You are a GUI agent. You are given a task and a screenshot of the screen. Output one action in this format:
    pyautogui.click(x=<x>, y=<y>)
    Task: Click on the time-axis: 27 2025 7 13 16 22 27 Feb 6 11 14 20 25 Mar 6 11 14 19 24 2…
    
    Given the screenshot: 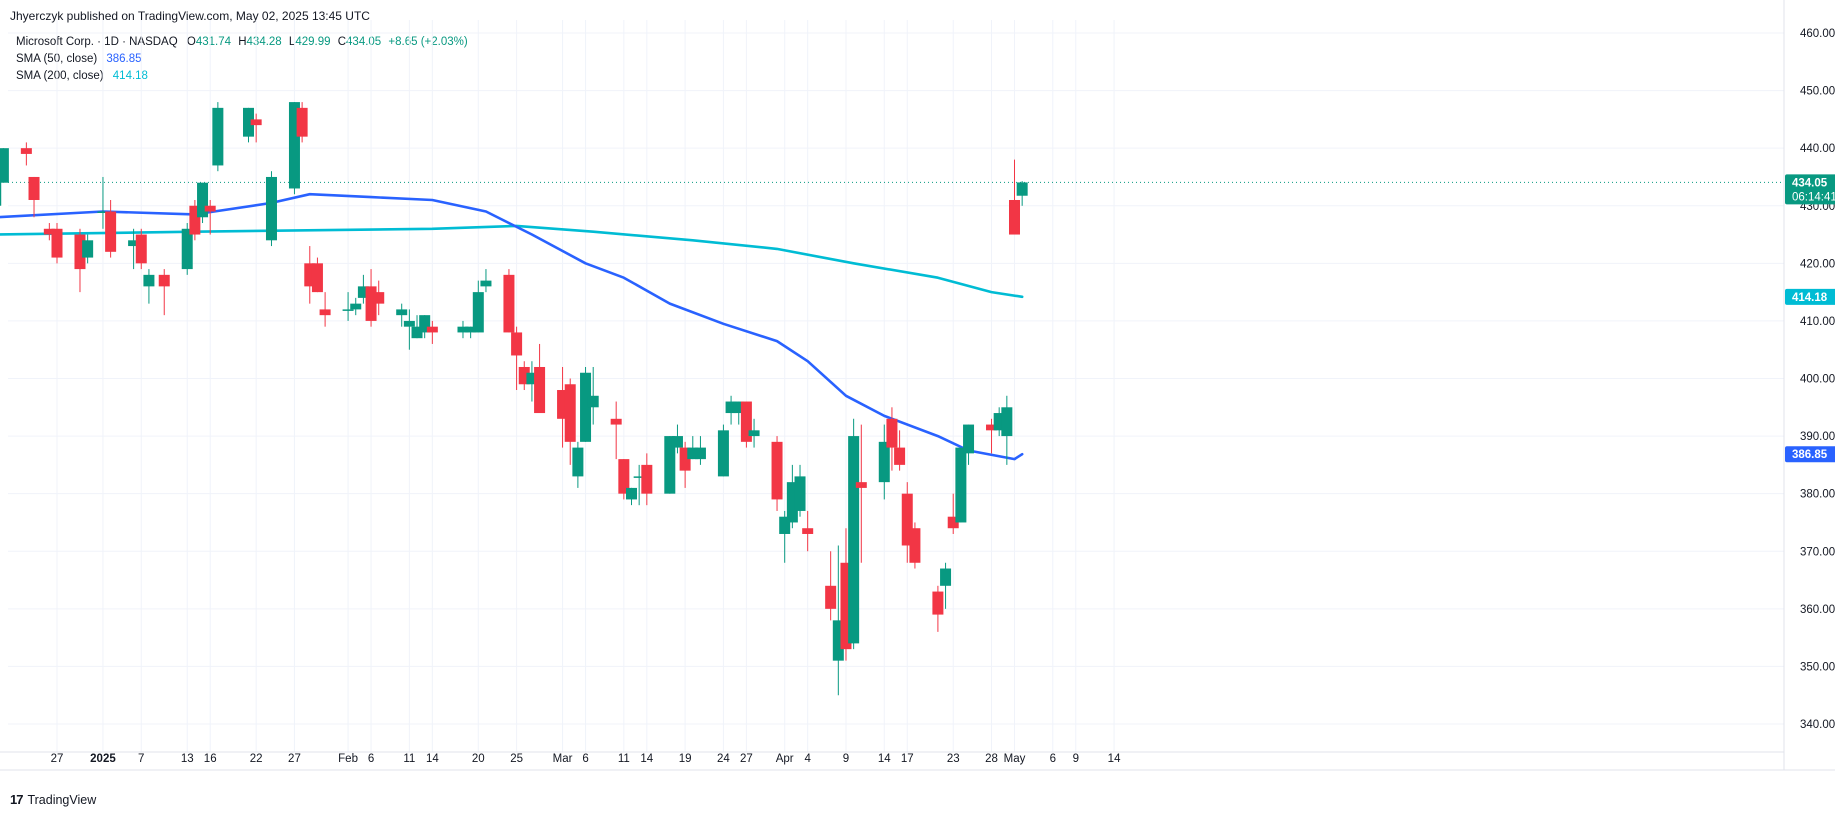 What is the action you would take?
    pyautogui.click(x=586, y=759)
    